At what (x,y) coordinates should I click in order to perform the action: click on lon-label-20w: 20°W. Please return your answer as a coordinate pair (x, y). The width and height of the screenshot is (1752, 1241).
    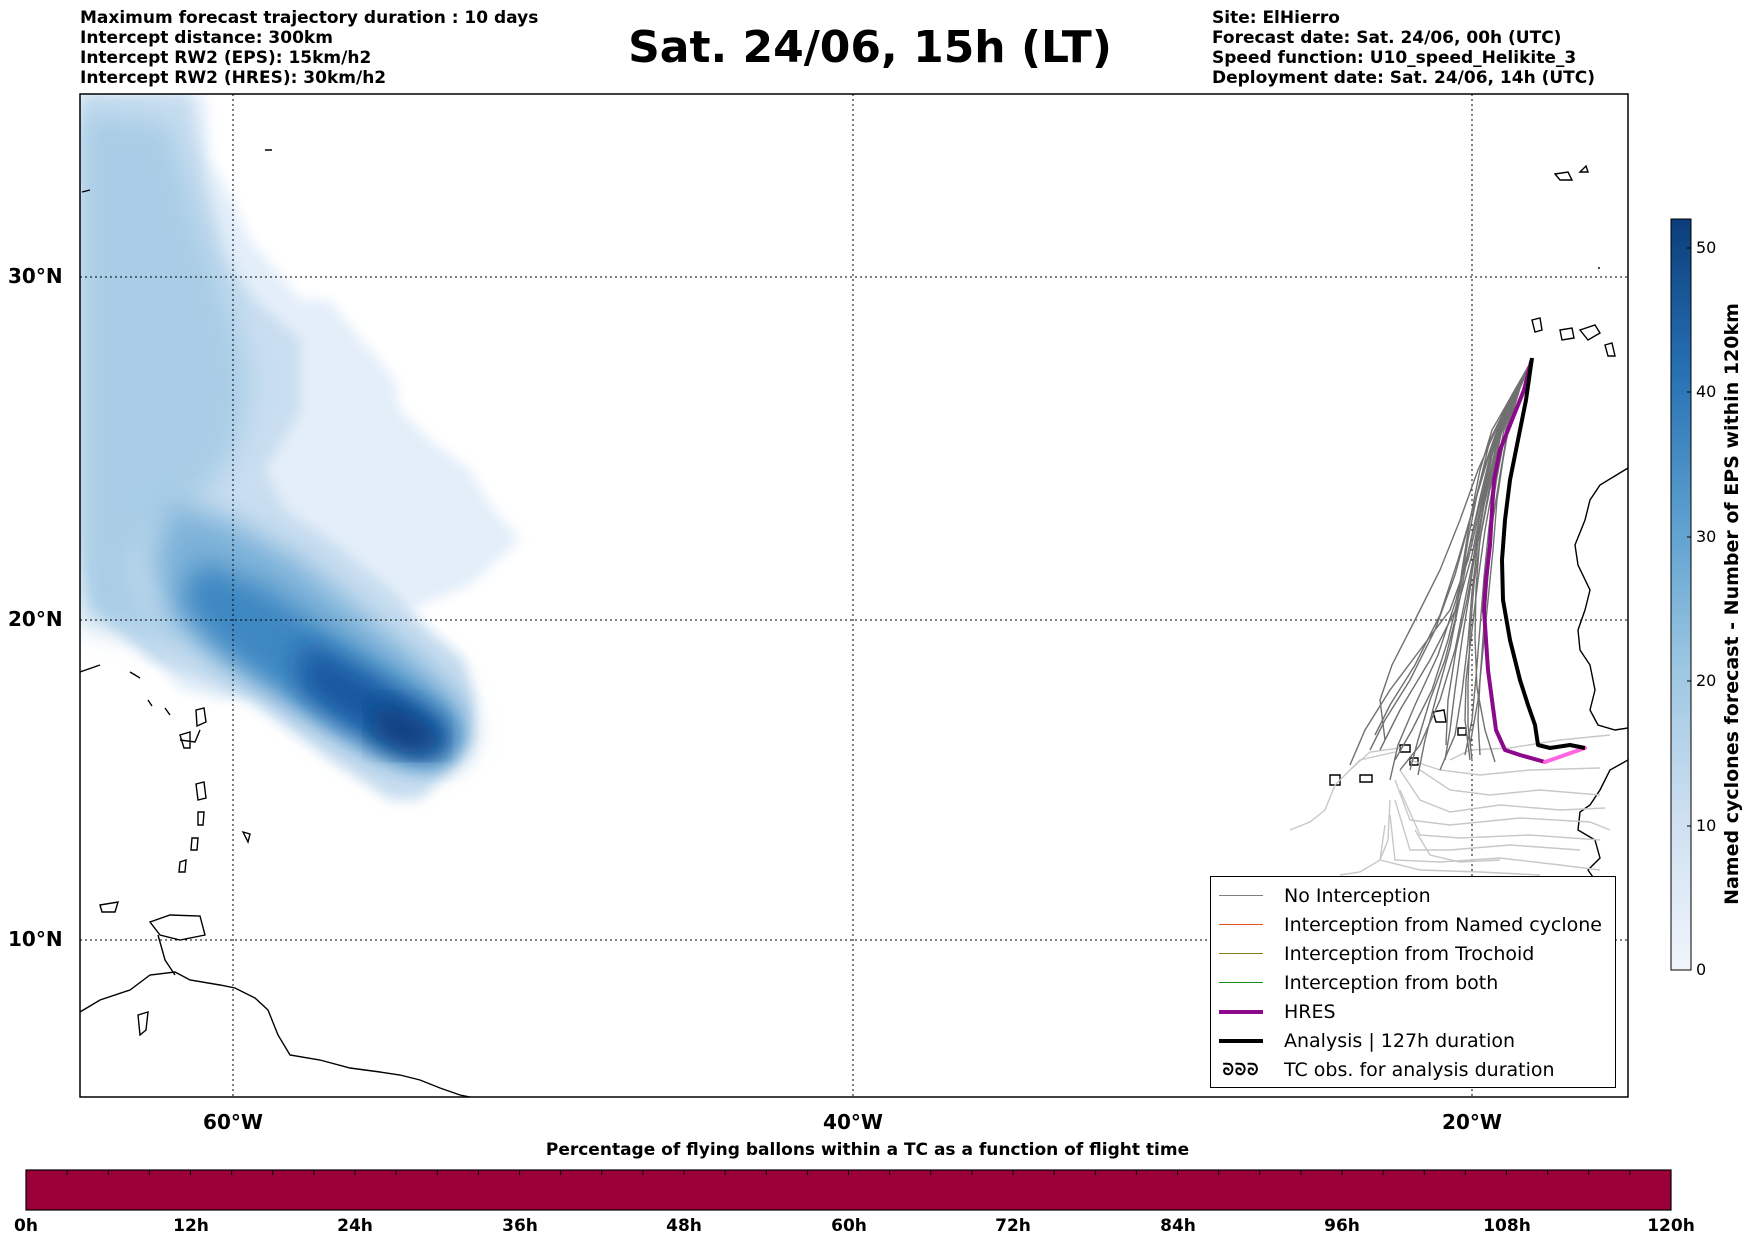
    Looking at the image, I should click on (1472, 1122).